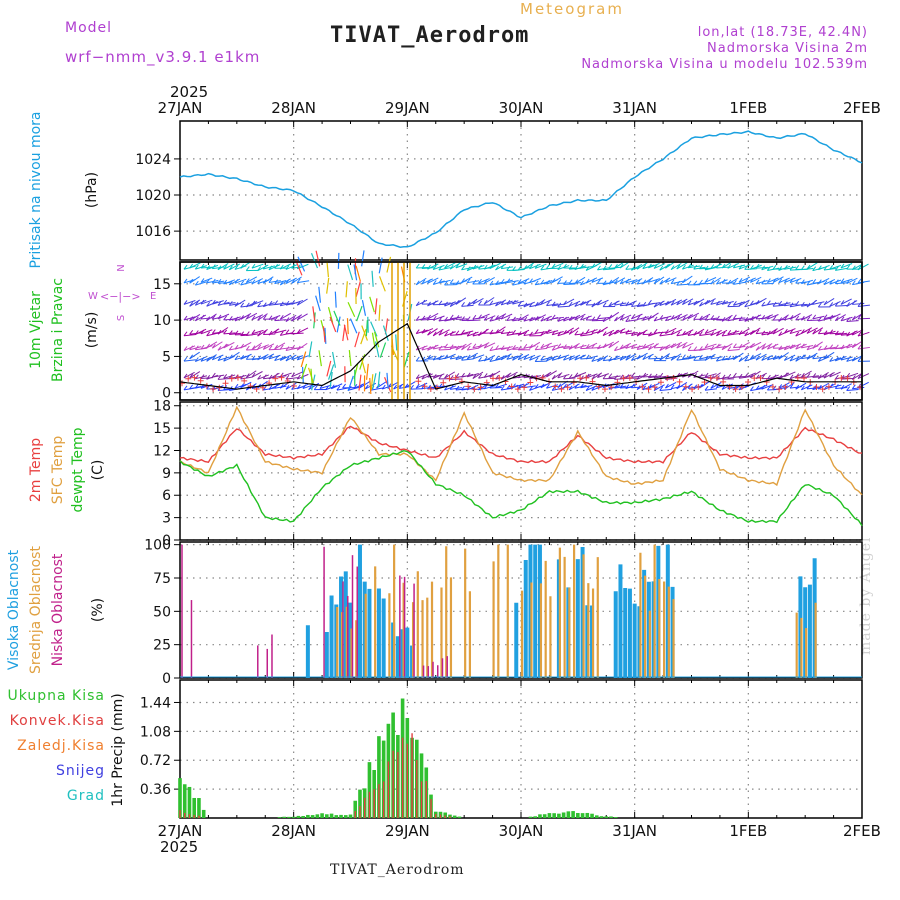  Describe the element at coordinates (407, 108) in the screenshot. I see `date-label-top: 29JAN` at that location.